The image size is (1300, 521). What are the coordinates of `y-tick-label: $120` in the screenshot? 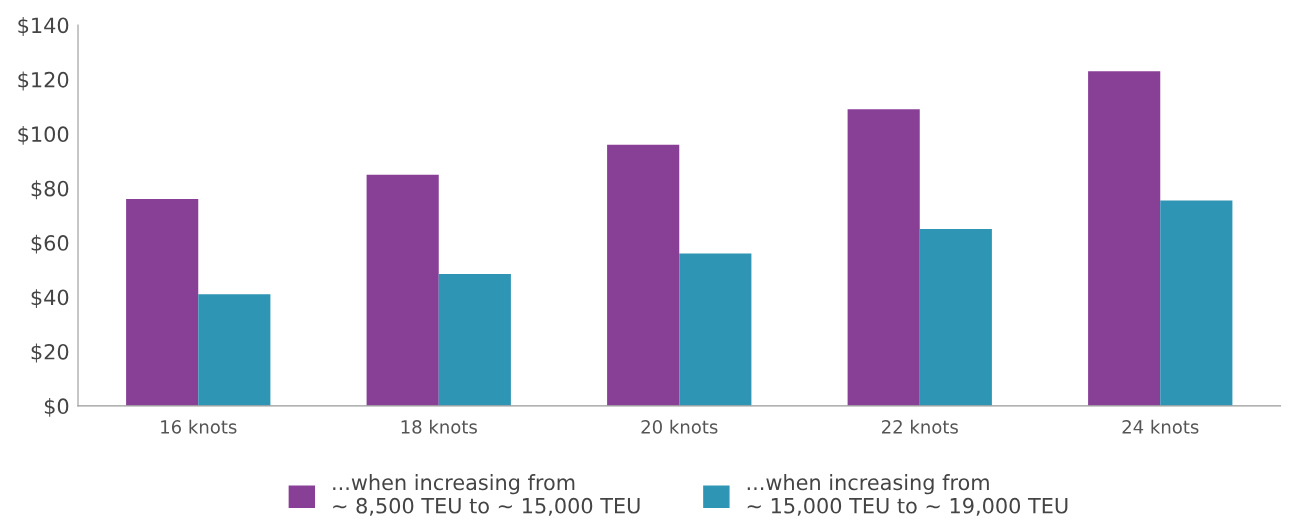 It's located at (43, 81).